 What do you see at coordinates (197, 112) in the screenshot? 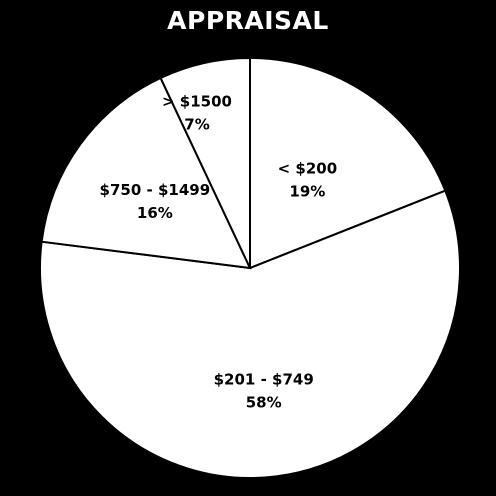
I see `slice-label-gt-1500: > $1500 7%` at bounding box center [197, 112].